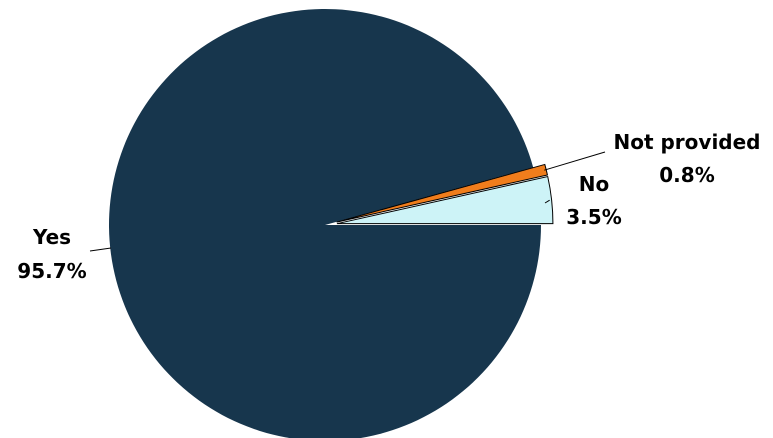 This screenshot has height=438, width=773. I want to click on slice-value-yes: 95.7%, so click(51, 271).